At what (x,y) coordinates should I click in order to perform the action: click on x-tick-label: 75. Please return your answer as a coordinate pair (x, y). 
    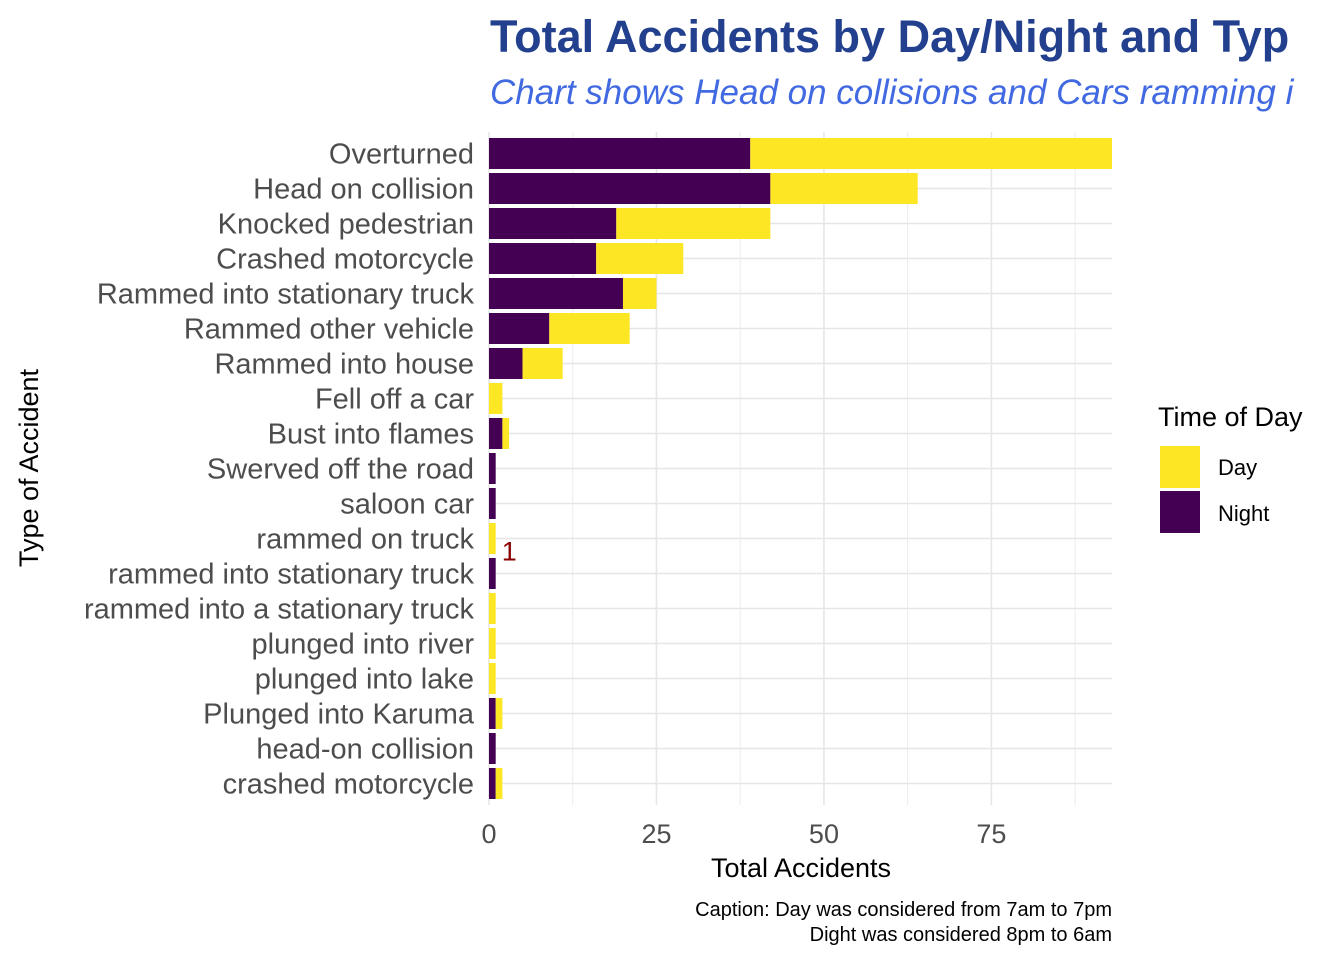
    Looking at the image, I should click on (991, 834).